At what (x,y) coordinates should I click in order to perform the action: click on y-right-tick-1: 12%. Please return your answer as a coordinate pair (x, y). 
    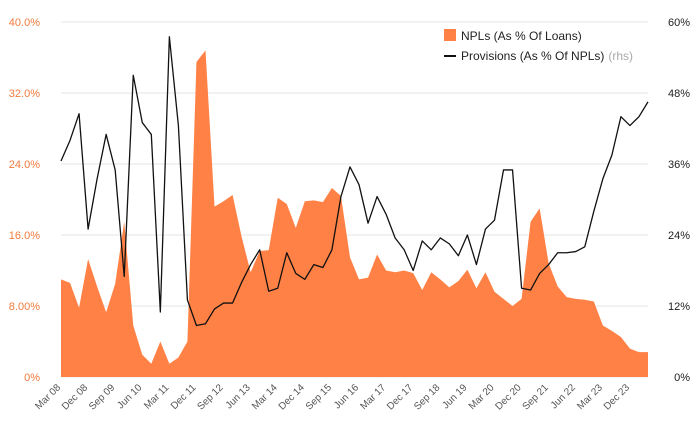
    Looking at the image, I should click on (679, 307).